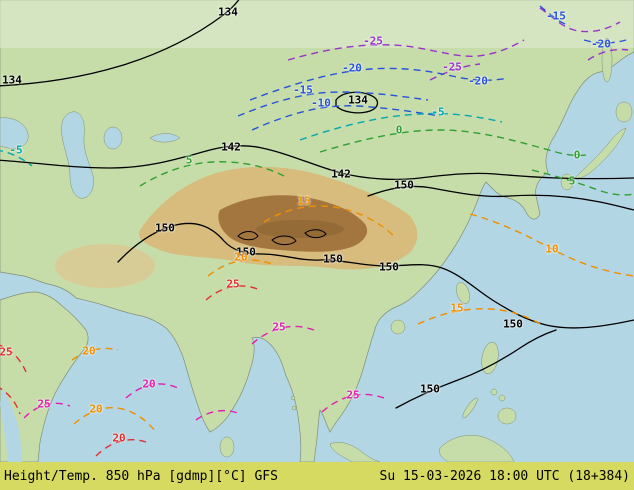 The image size is (634, 490). I want to click on kyushu-island, so click(567, 182).